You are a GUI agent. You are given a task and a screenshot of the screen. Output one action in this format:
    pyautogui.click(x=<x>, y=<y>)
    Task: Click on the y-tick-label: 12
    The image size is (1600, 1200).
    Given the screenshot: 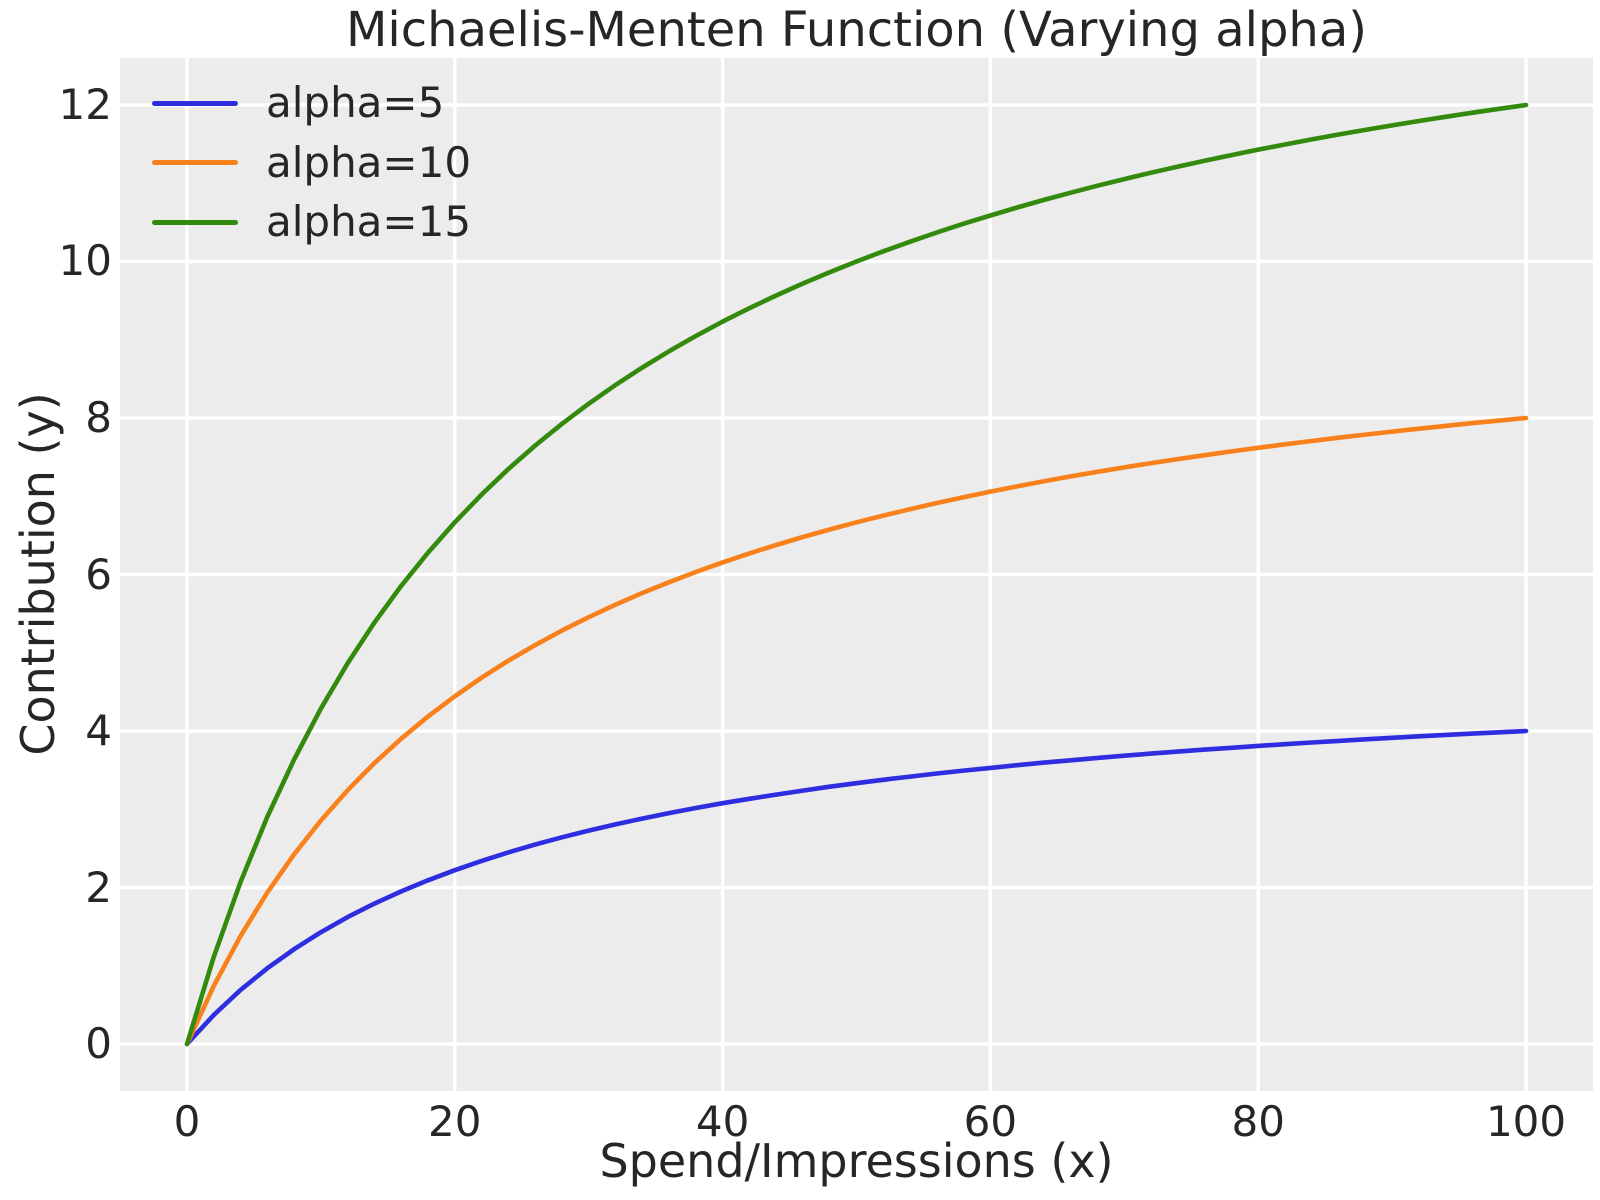 What is the action you would take?
    pyautogui.click(x=85, y=104)
    